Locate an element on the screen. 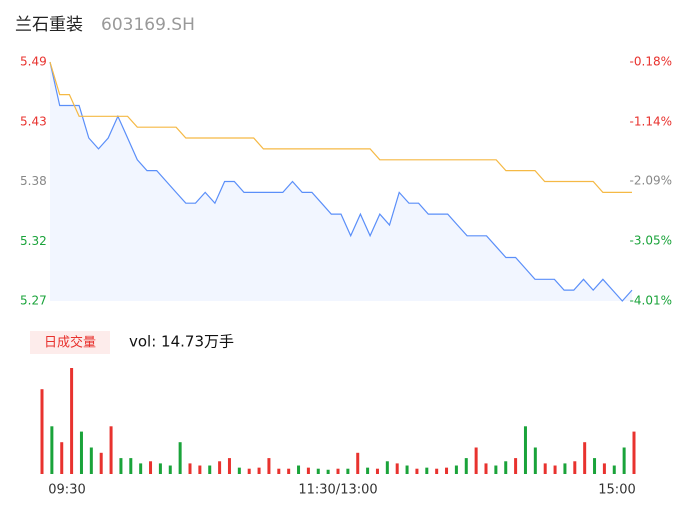  y-tick-label: 5.32 is located at coordinates (33, 241).